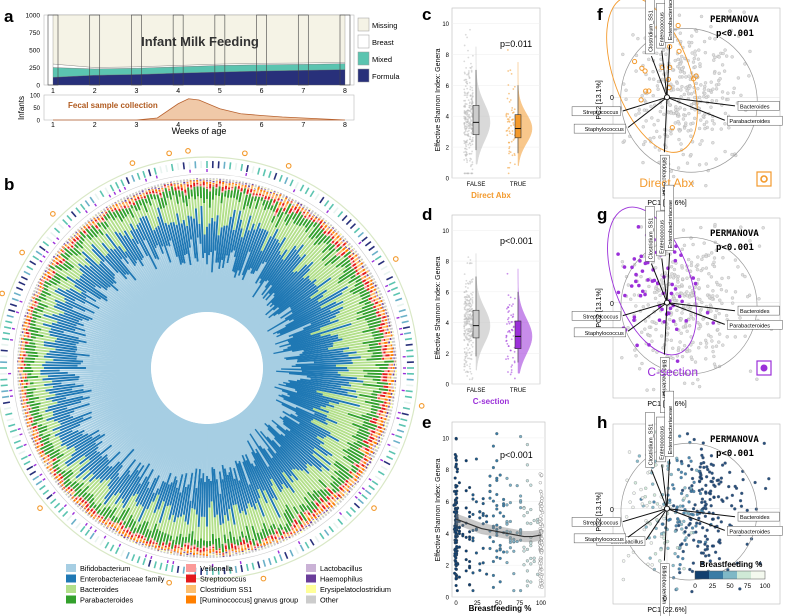 This screenshot has height=616, width=800. What do you see at coordinates (355, 589) in the screenshot?
I see `legend-label: Erysipelatoclostridium` at bounding box center [355, 589].